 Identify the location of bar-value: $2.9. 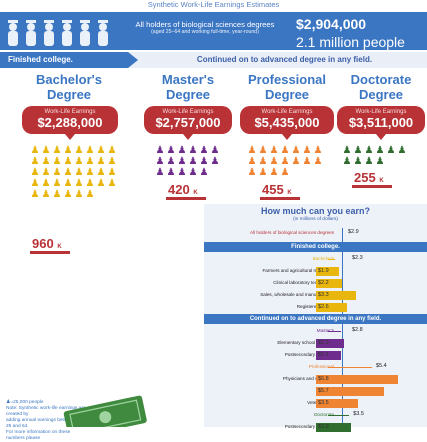
(323, 427).